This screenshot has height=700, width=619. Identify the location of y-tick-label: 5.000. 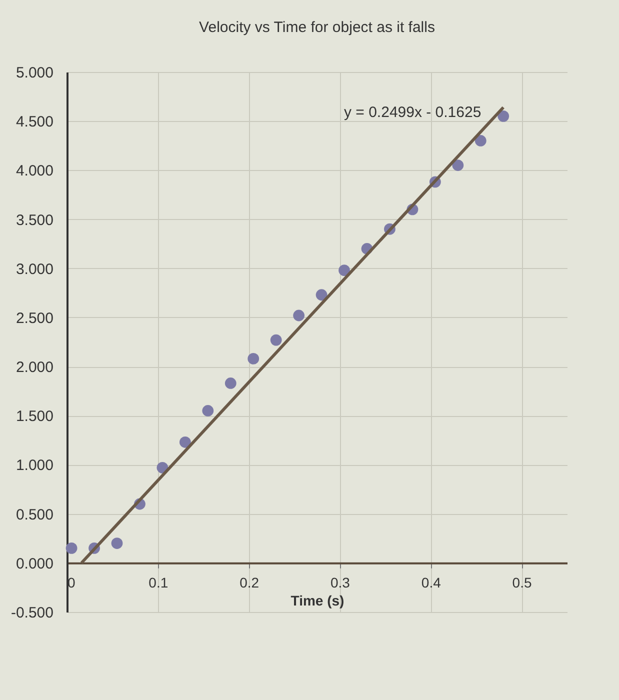
(35, 73).